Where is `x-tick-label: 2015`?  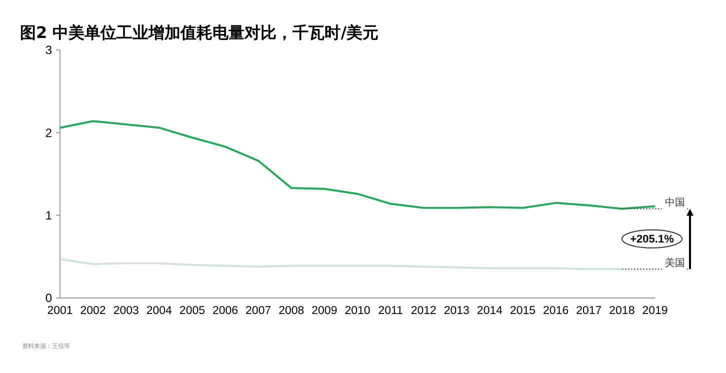
x-tick-label: 2015 is located at coordinates (523, 311).